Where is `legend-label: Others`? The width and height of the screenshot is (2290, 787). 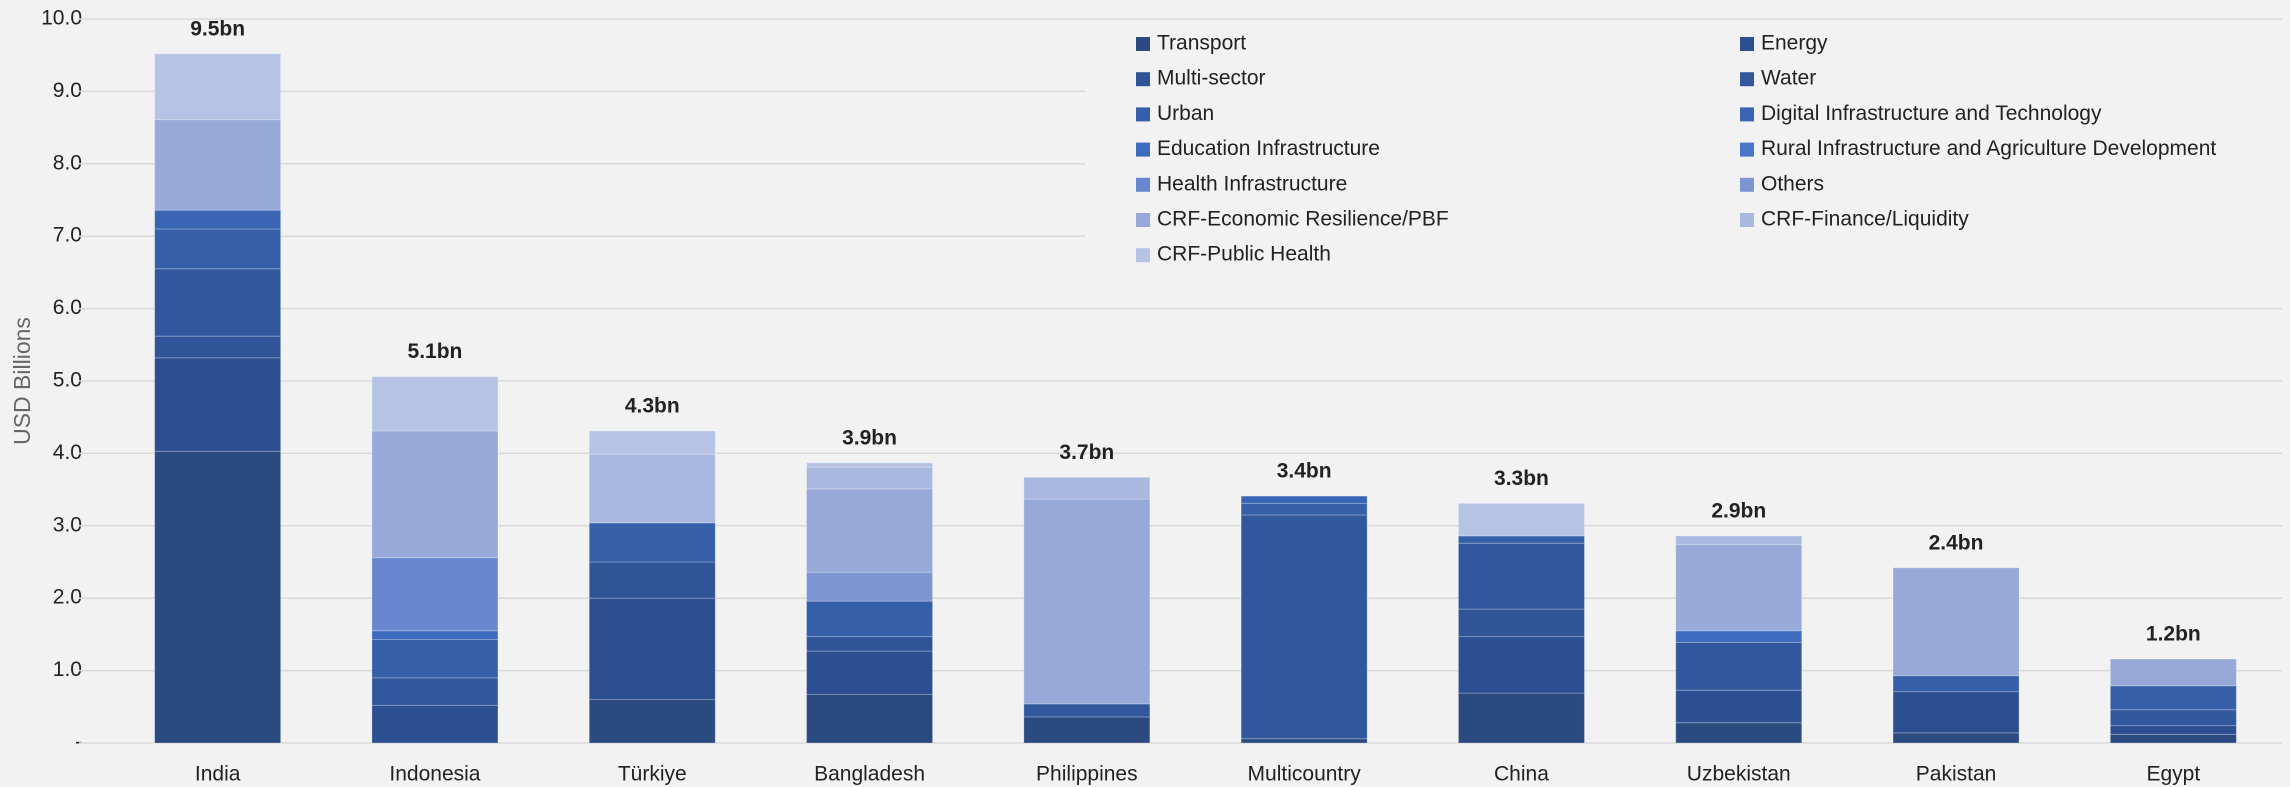 legend-label: Others is located at coordinates (1792, 183).